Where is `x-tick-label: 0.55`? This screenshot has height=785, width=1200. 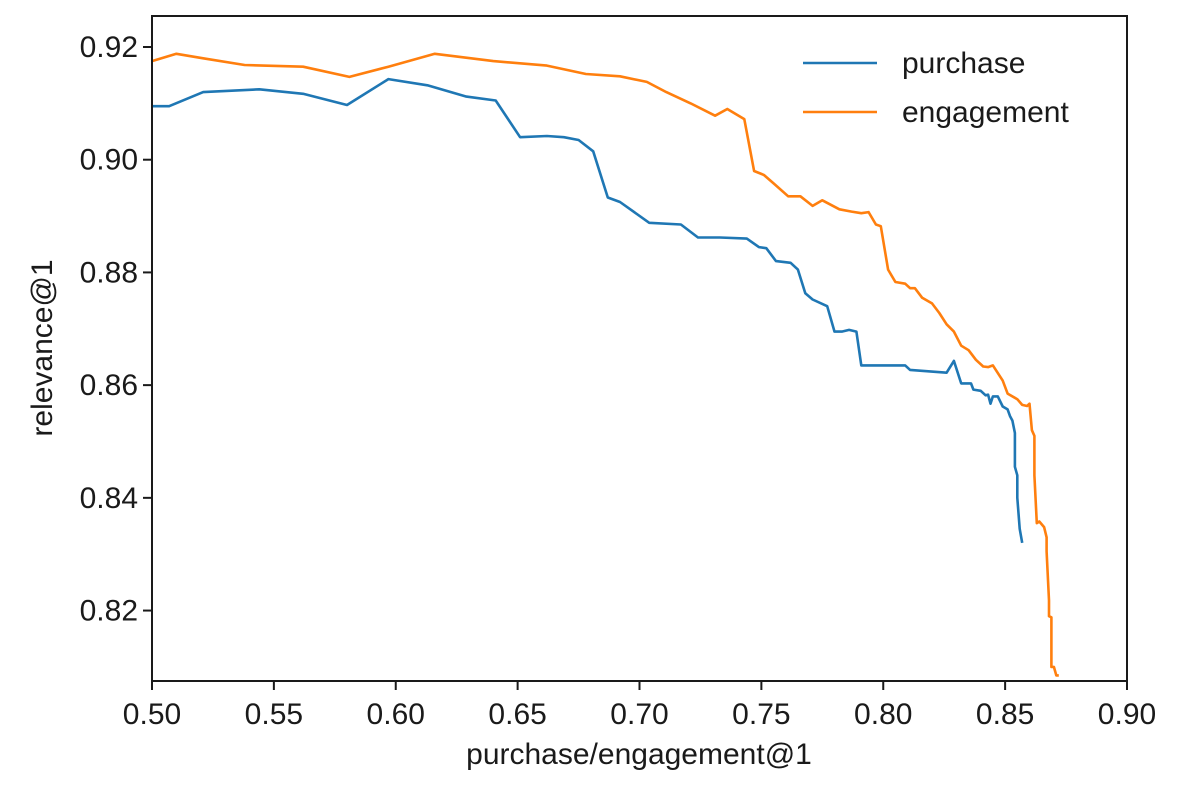
x-tick-label: 0.55 is located at coordinates (274, 714).